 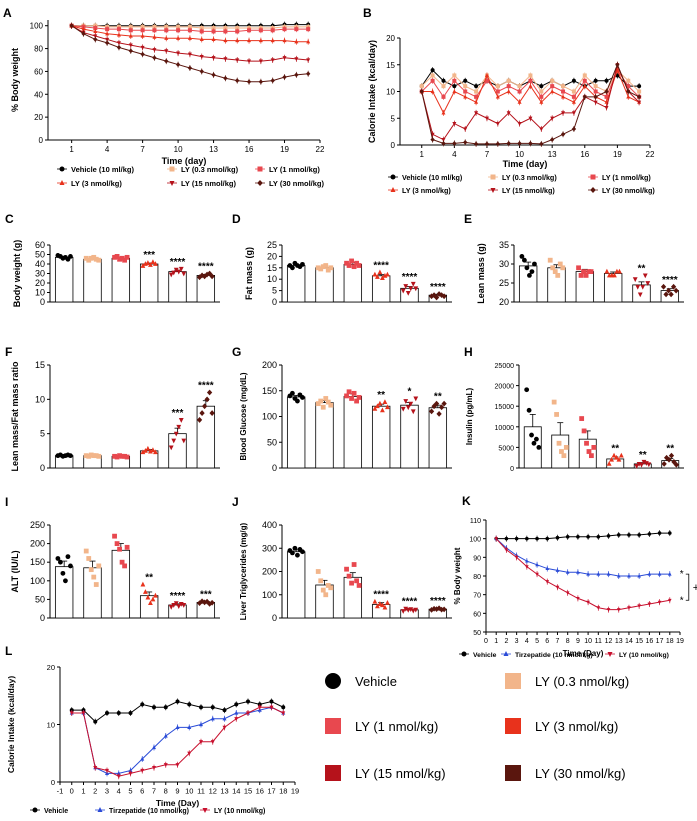 What do you see at coordinates (505, 428) in the screenshot?
I see `y-tick-label: 10000` at bounding box center [505, 428].